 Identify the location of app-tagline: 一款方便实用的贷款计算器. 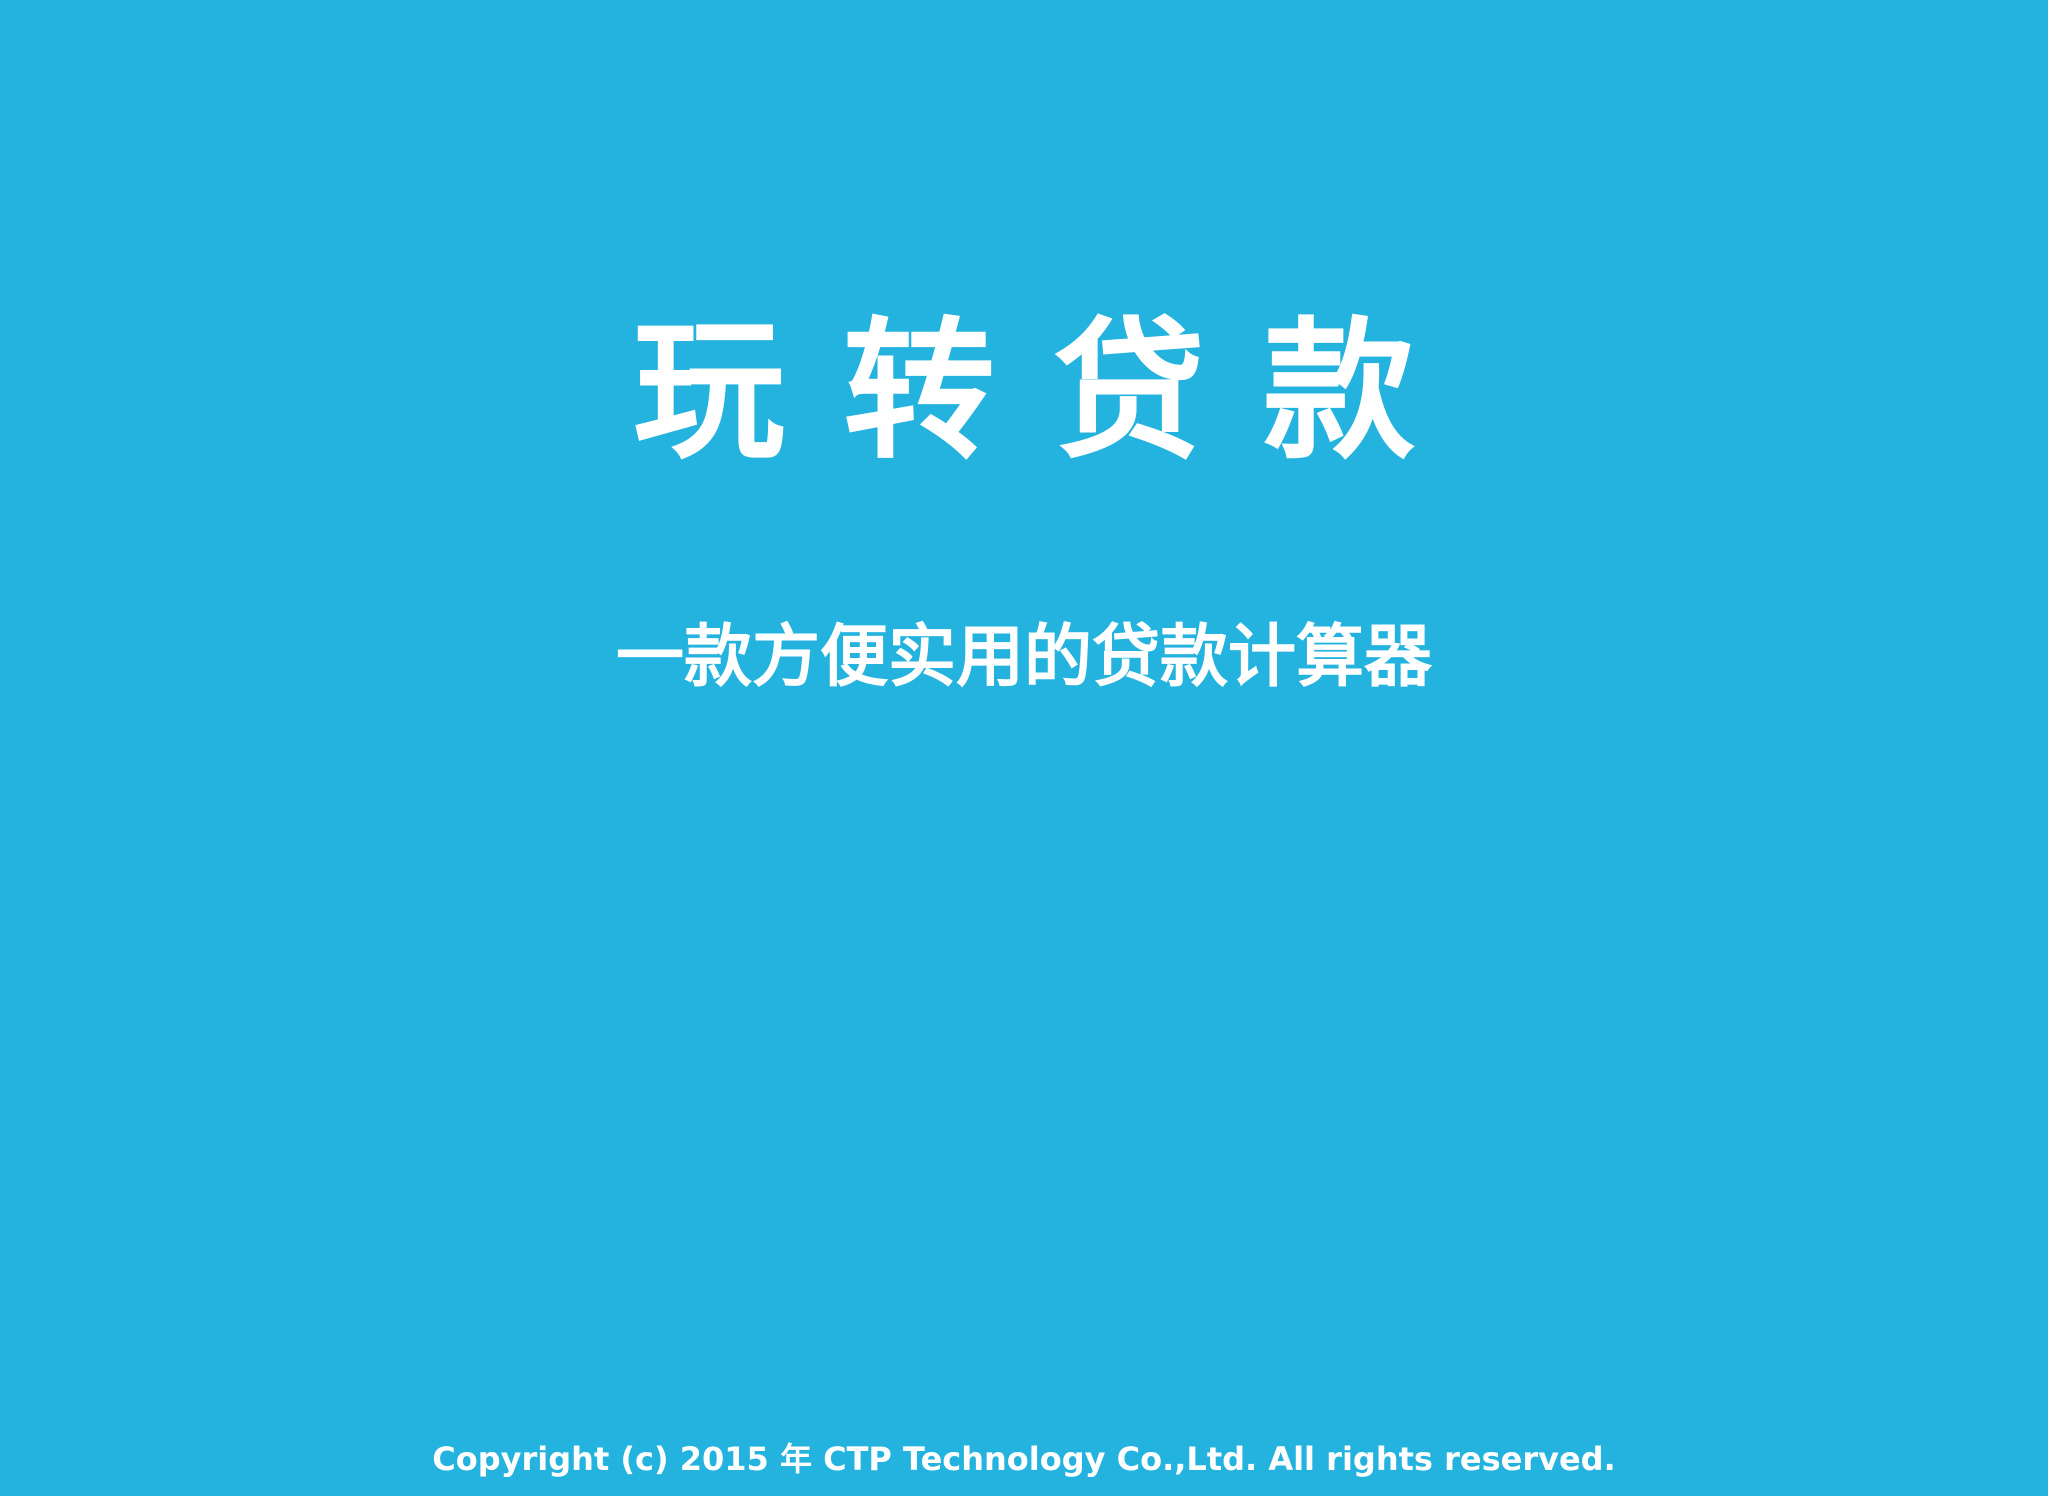
(1023, 657).